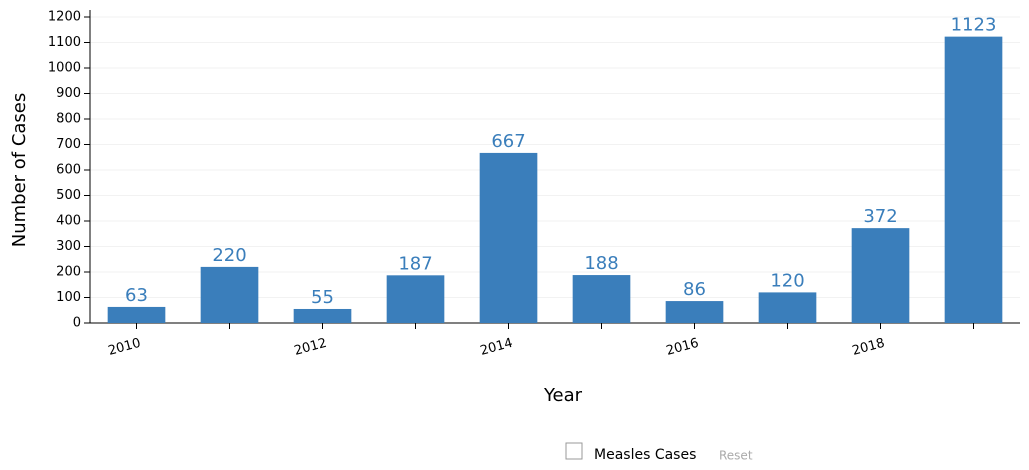  Describe the element at coordinates (125, 347) in the screenshot. I see `x-tick-label: 2010` at that location.